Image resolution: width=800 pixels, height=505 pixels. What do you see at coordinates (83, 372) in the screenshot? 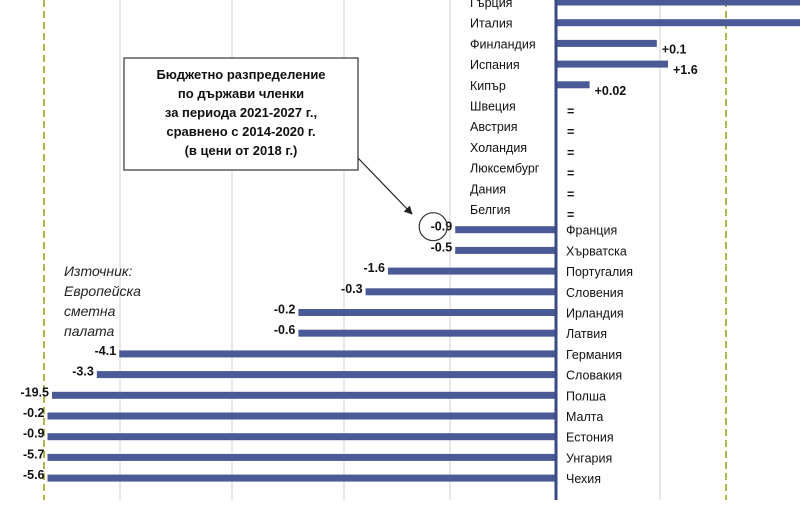
I see `value-label-19: -3.3` at bounding box center [83, 372].